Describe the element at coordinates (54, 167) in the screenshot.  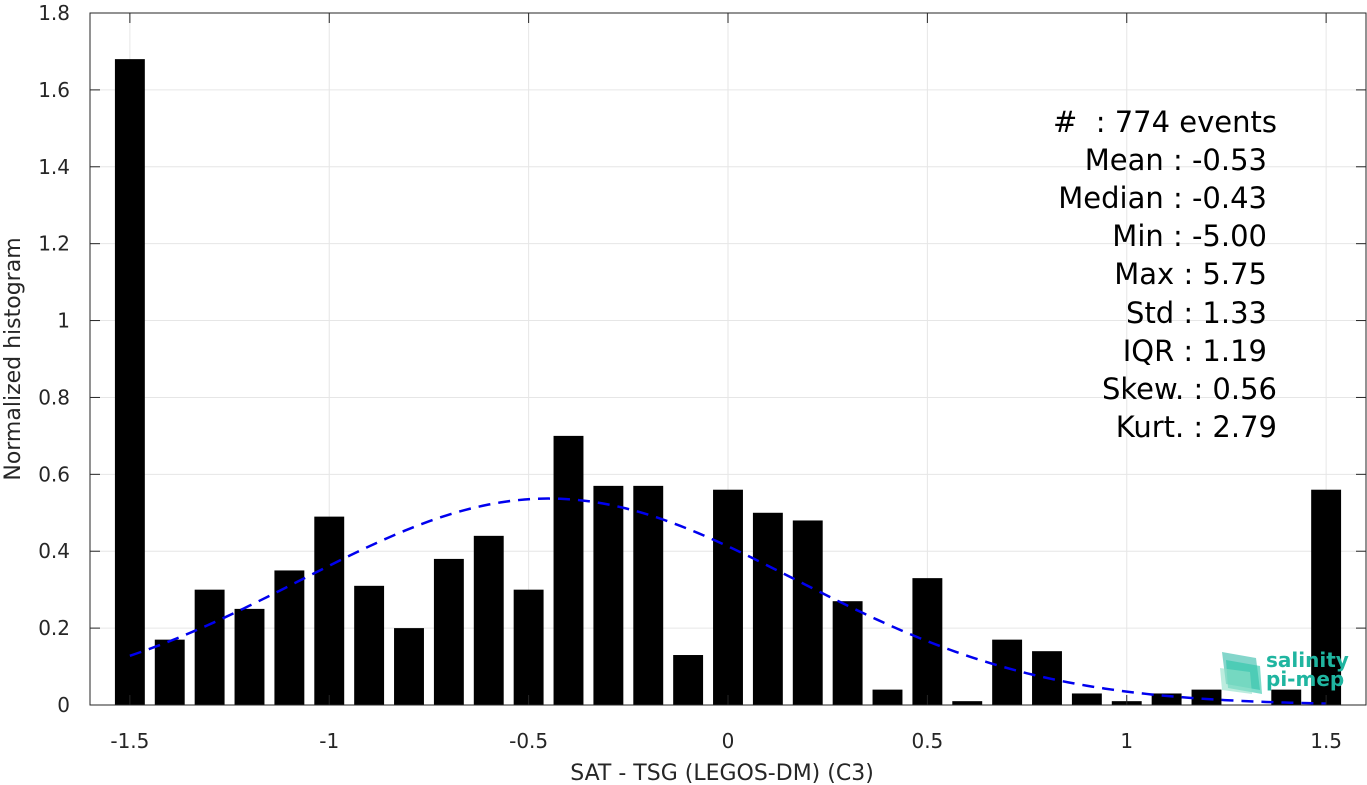
I see `y-tick-label: 1.4` at that location.